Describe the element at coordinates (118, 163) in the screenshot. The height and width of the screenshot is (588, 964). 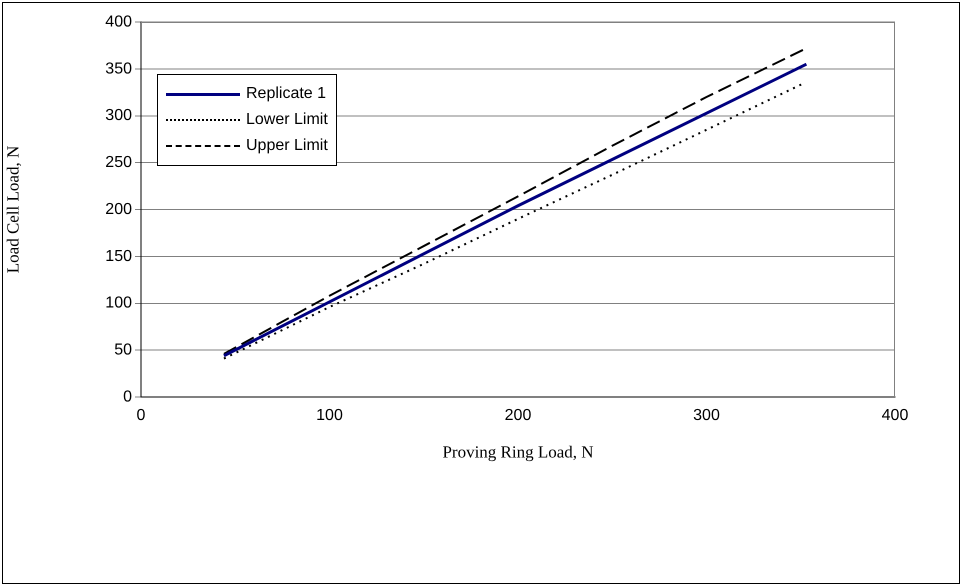
I see `y-tick-label: 250` at that location.